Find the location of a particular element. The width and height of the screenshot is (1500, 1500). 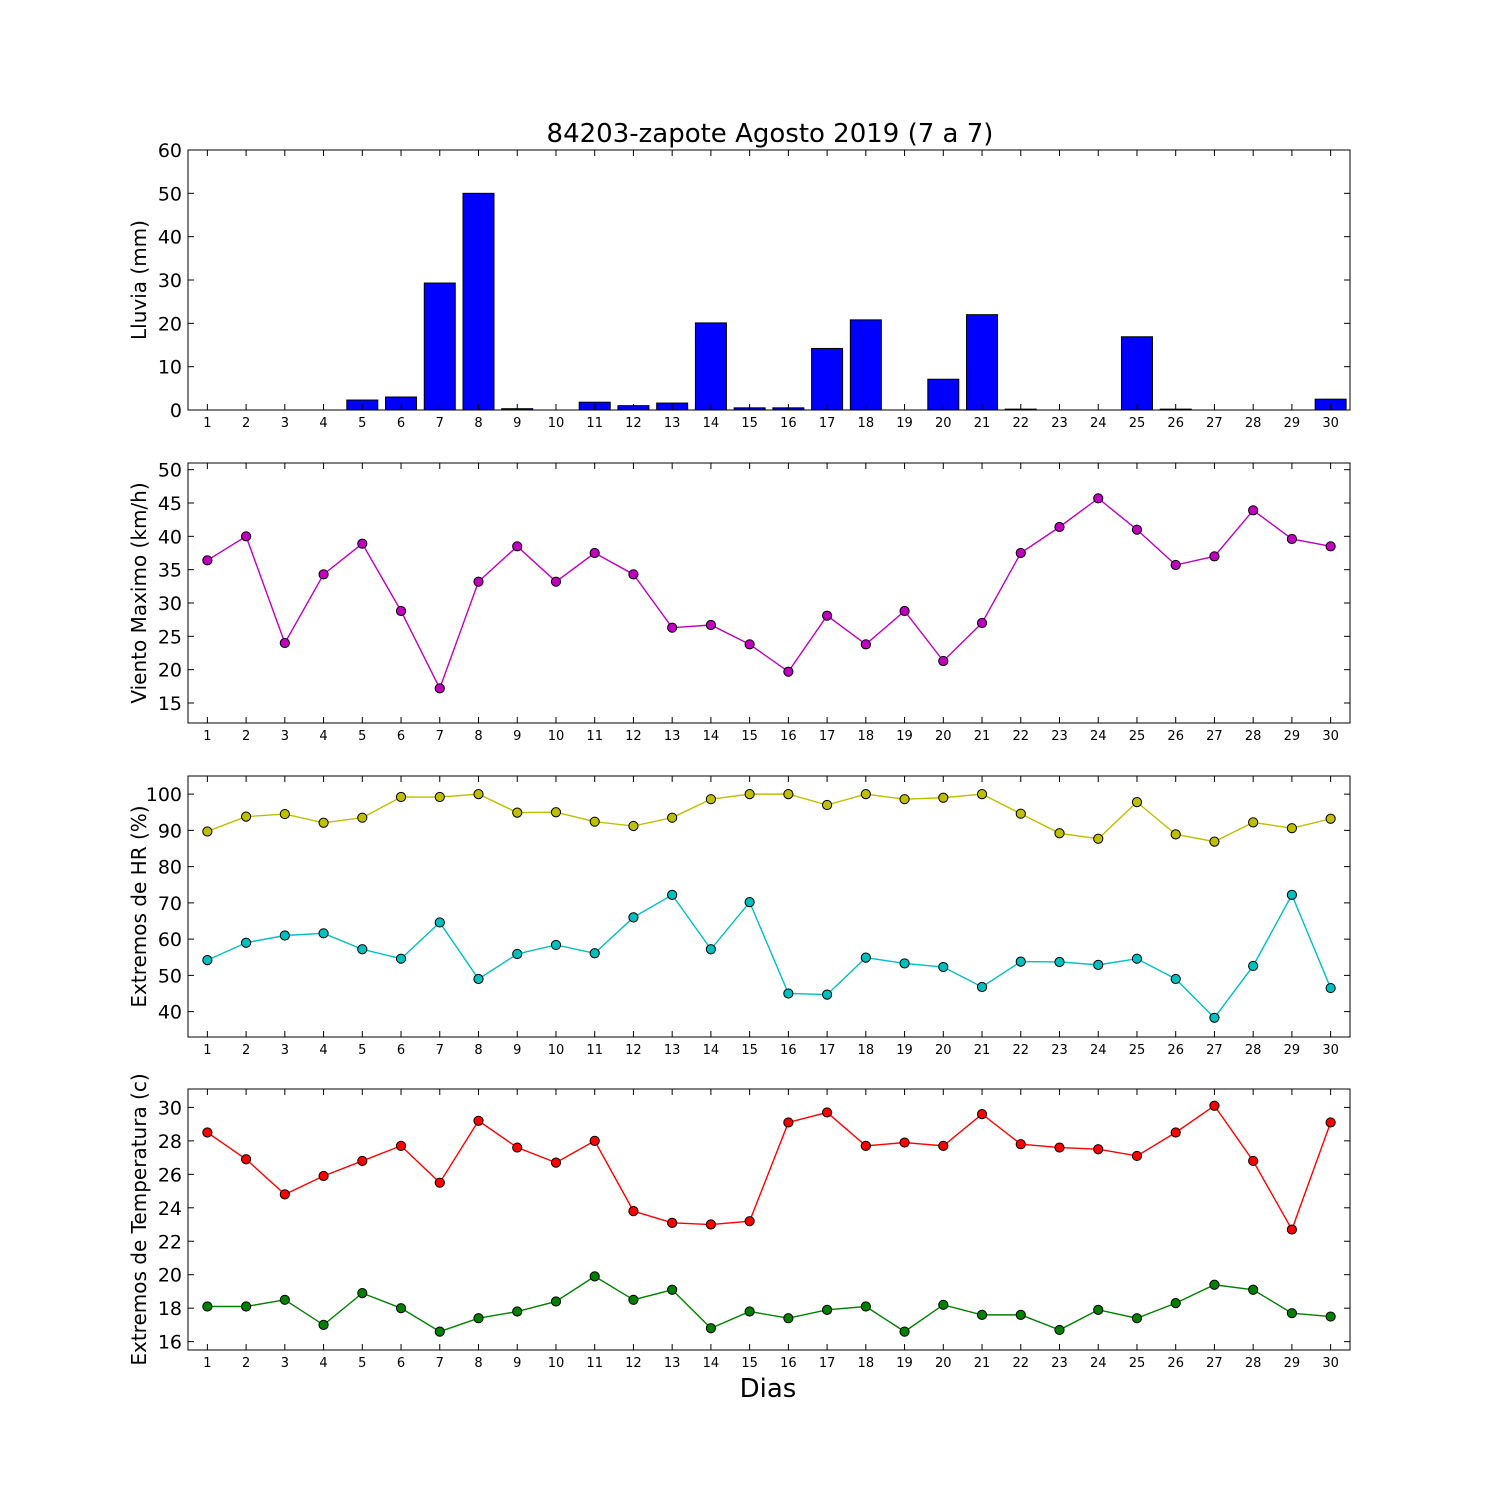

y-tick-label: 16 is located at coordinates (170, 1343).